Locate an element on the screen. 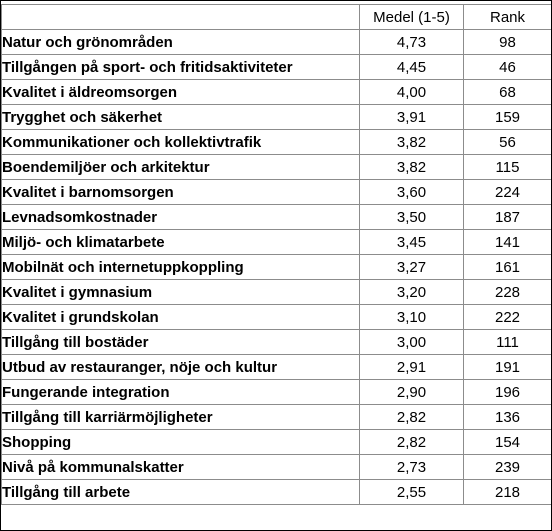 This screenshot has width=552, height=531. row-rank: 161 is located at coordinates (507, 267).